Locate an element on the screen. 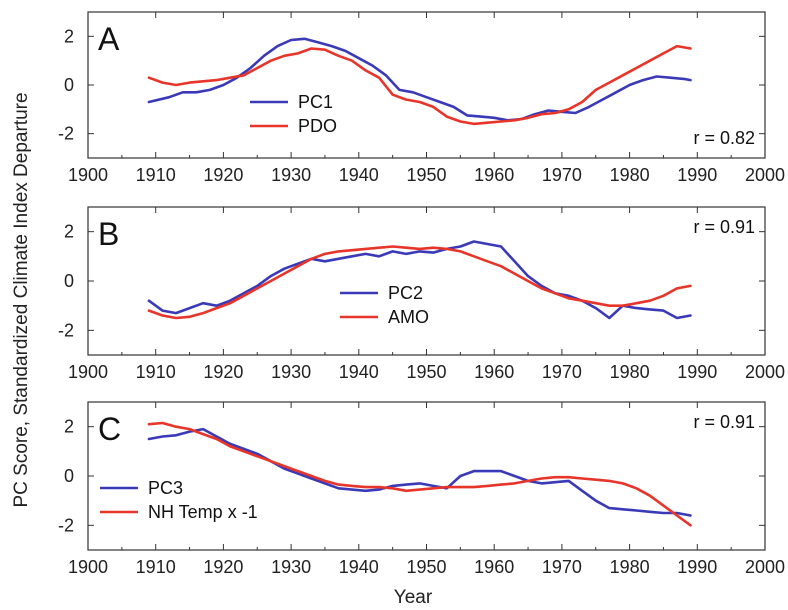 The width and height of the screenshot is (788, 610). series-line-pc2 is located at coordinates (419, 280).